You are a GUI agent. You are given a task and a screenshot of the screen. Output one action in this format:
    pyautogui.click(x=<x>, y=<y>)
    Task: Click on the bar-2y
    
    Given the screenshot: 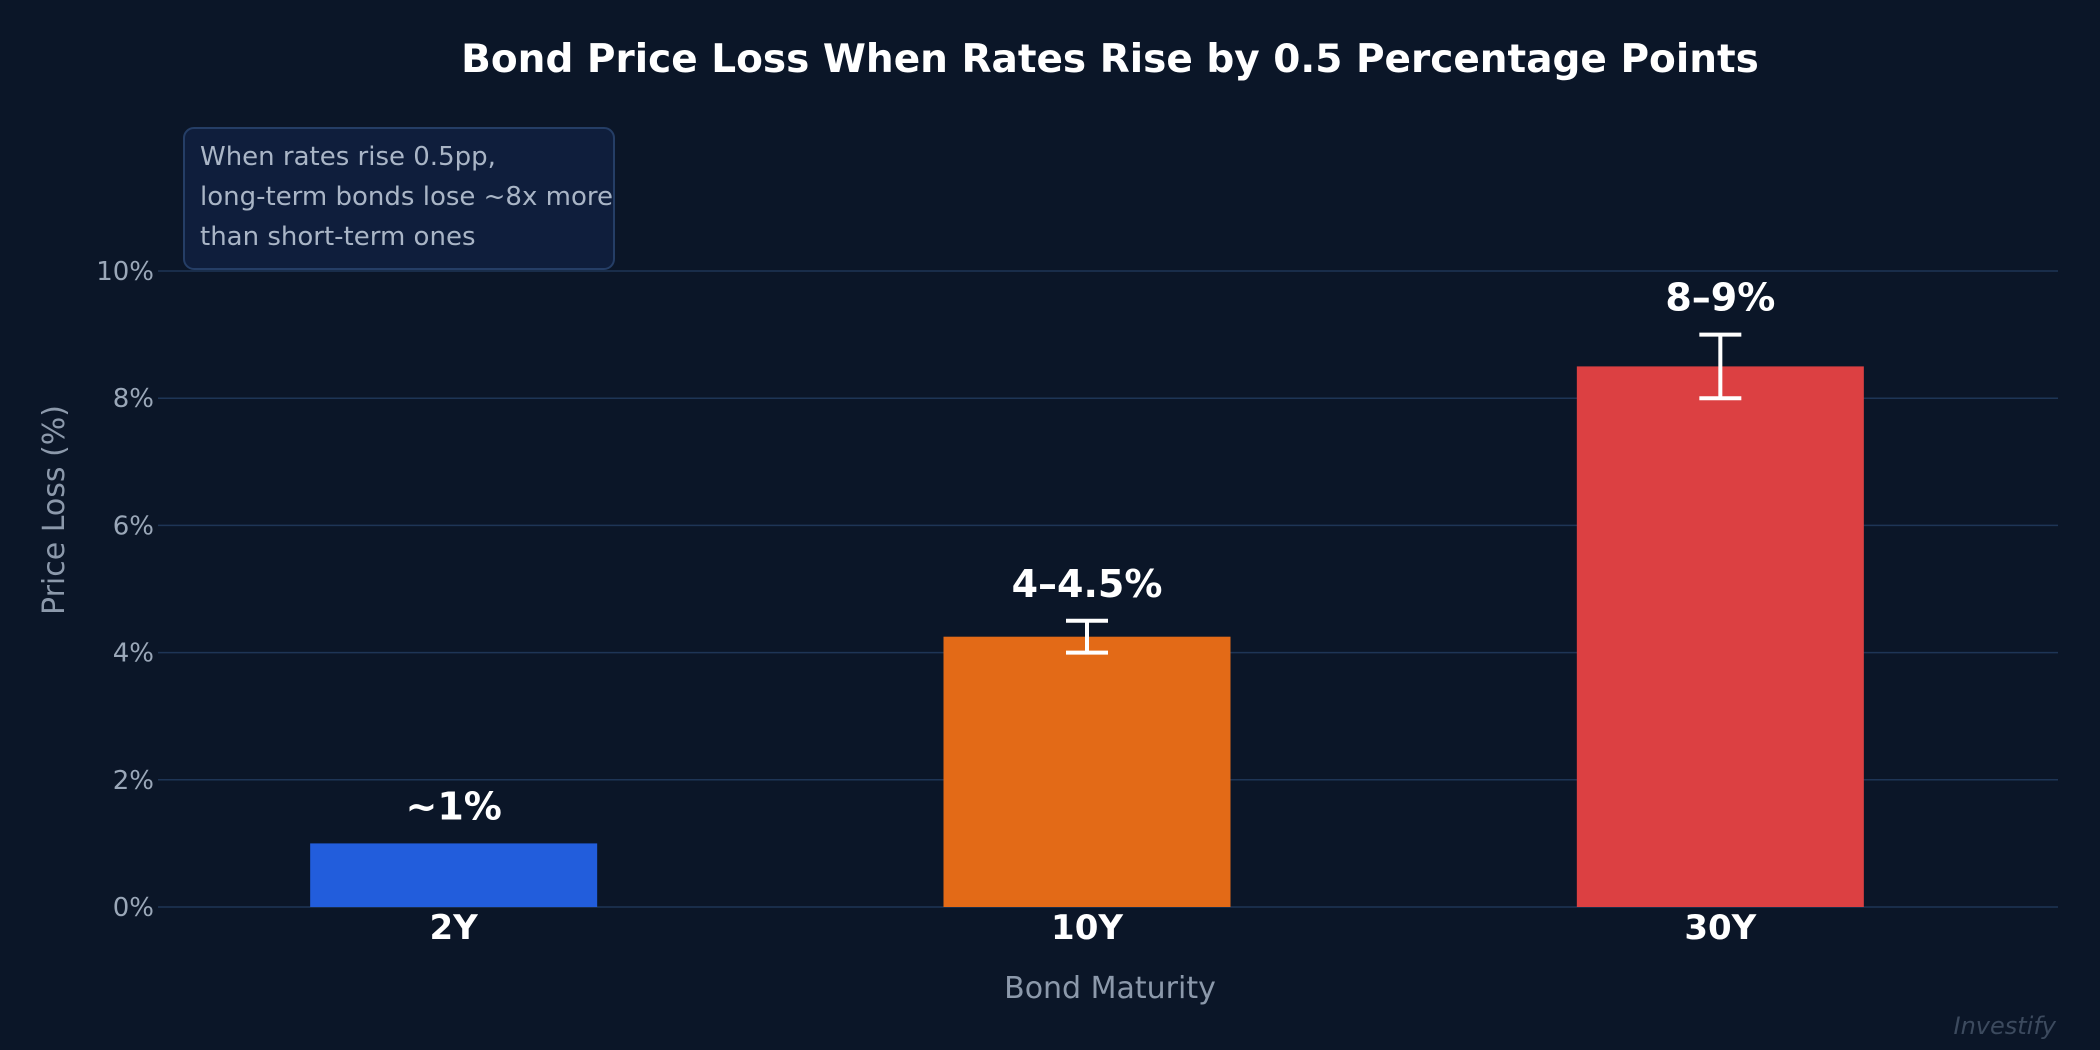 What is the action you would take?
    pyautogui.click(x=454, y=875)
    